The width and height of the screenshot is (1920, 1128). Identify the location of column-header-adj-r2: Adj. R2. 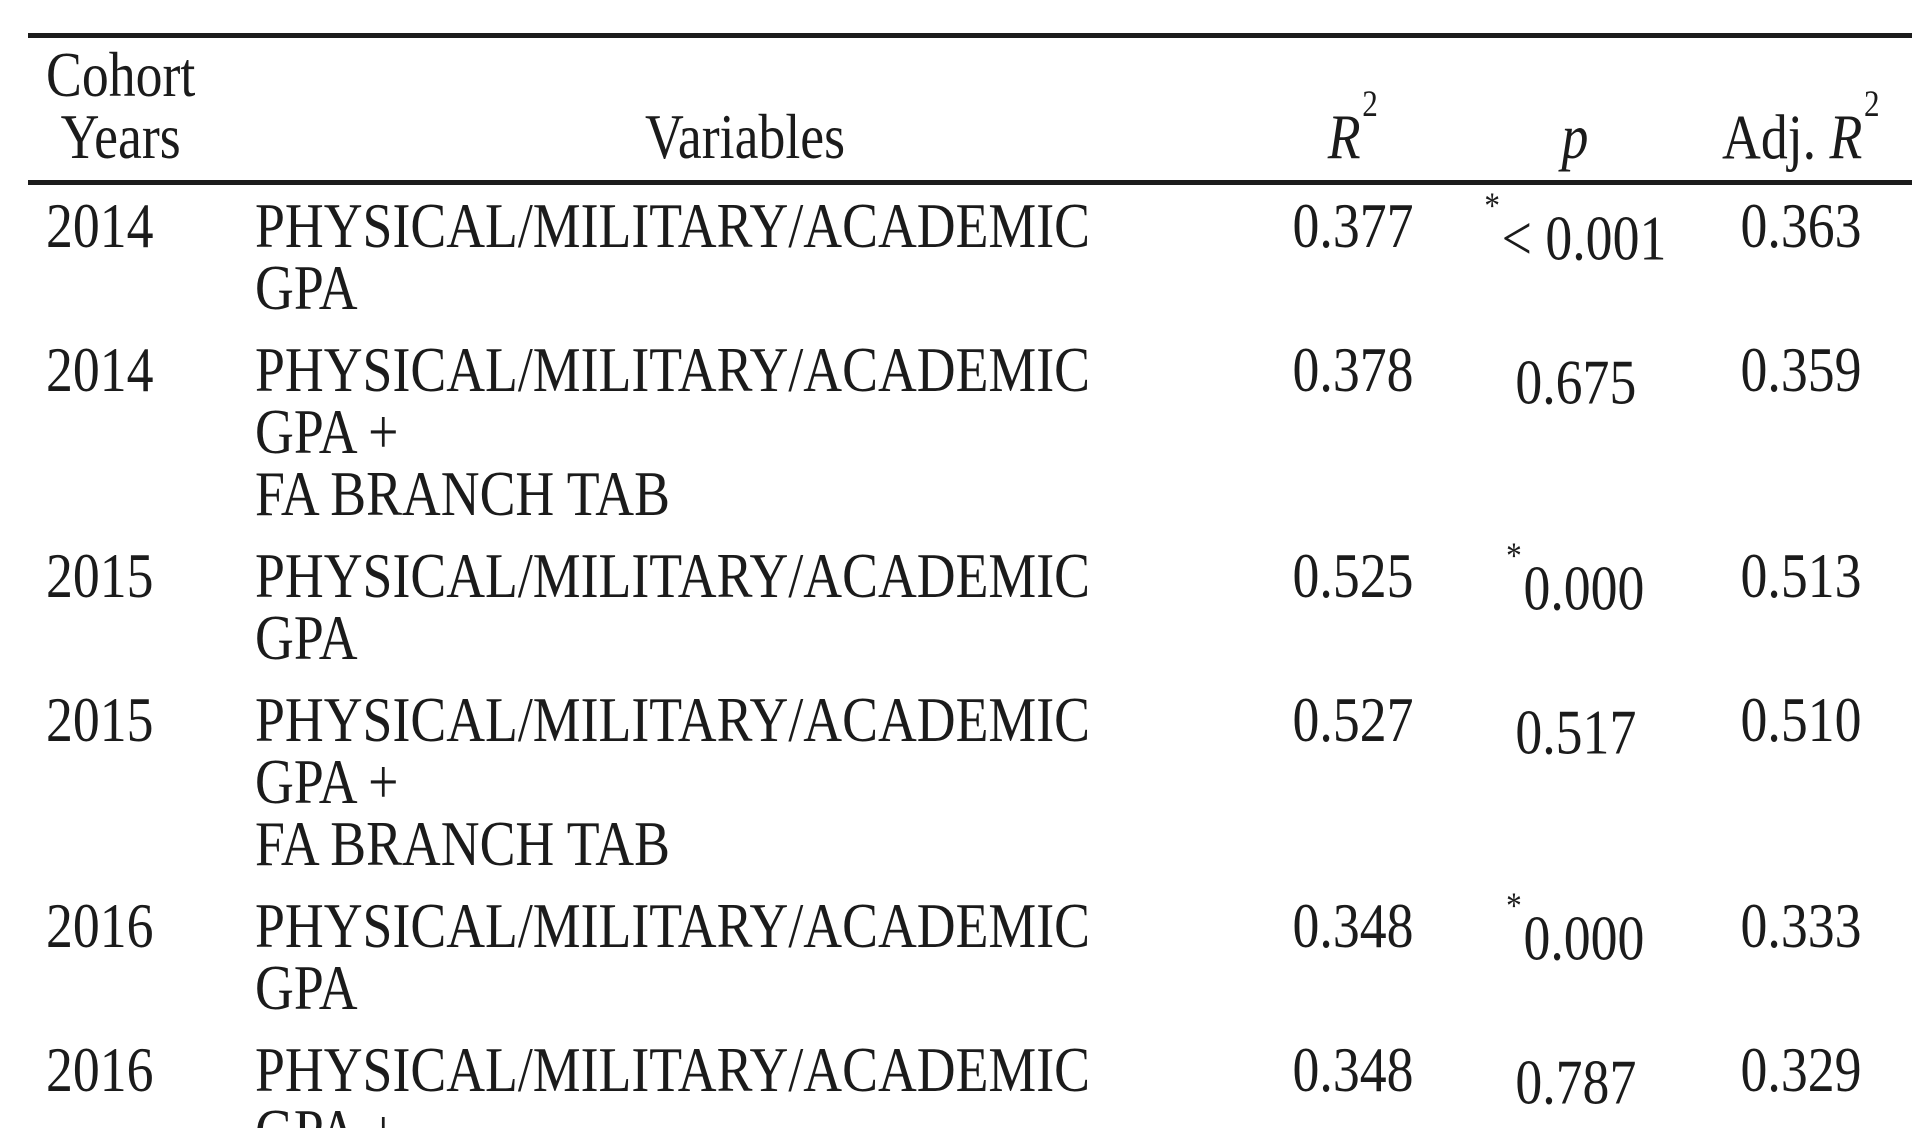
(1801, 128).